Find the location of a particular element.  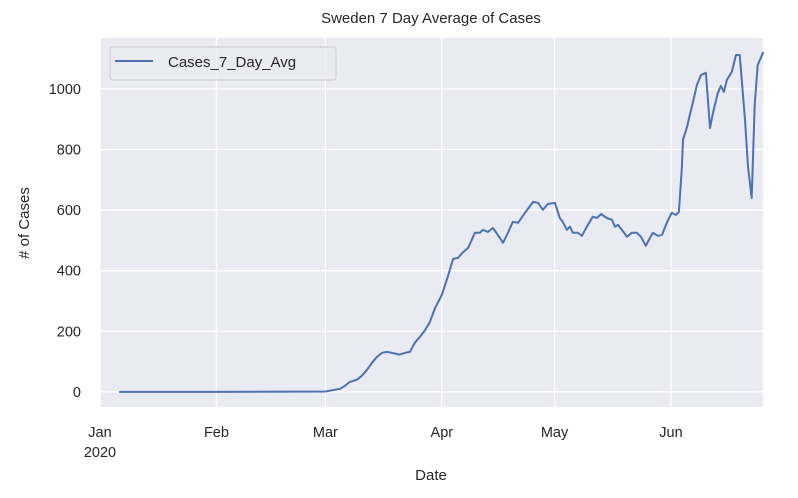

legend-label: Cases_7_Day_Avg is located at coordinates (232, 62).